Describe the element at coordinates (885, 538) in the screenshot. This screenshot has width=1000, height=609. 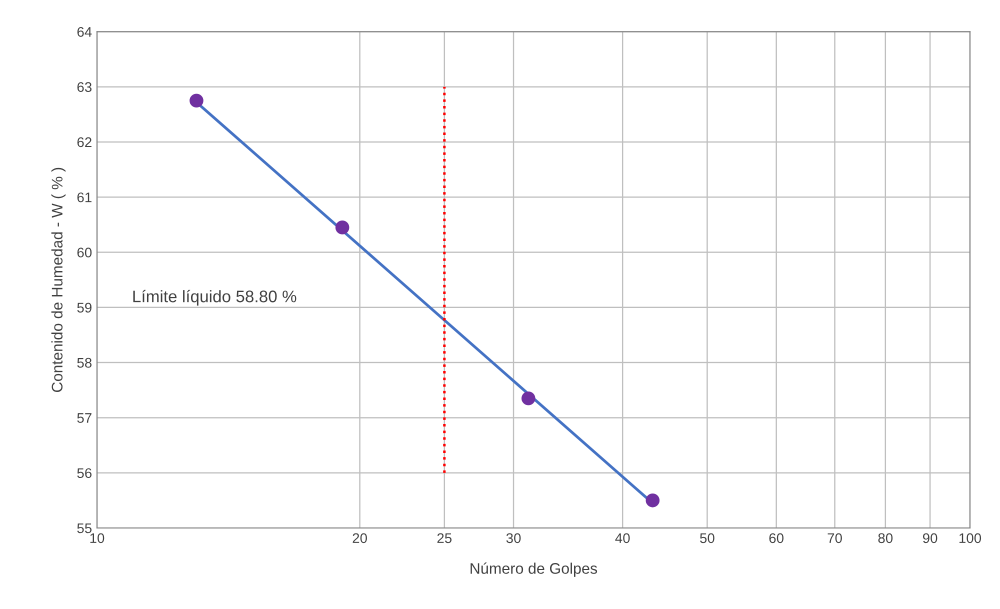
I see `x-tick-label: 80` at that location.